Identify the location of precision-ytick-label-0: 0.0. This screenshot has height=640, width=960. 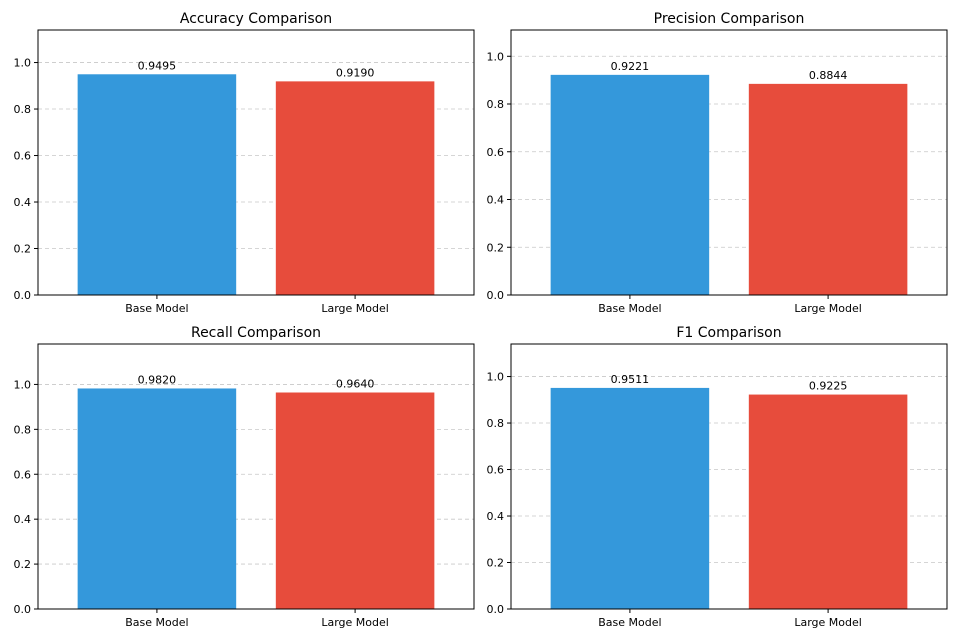
(496, 295).